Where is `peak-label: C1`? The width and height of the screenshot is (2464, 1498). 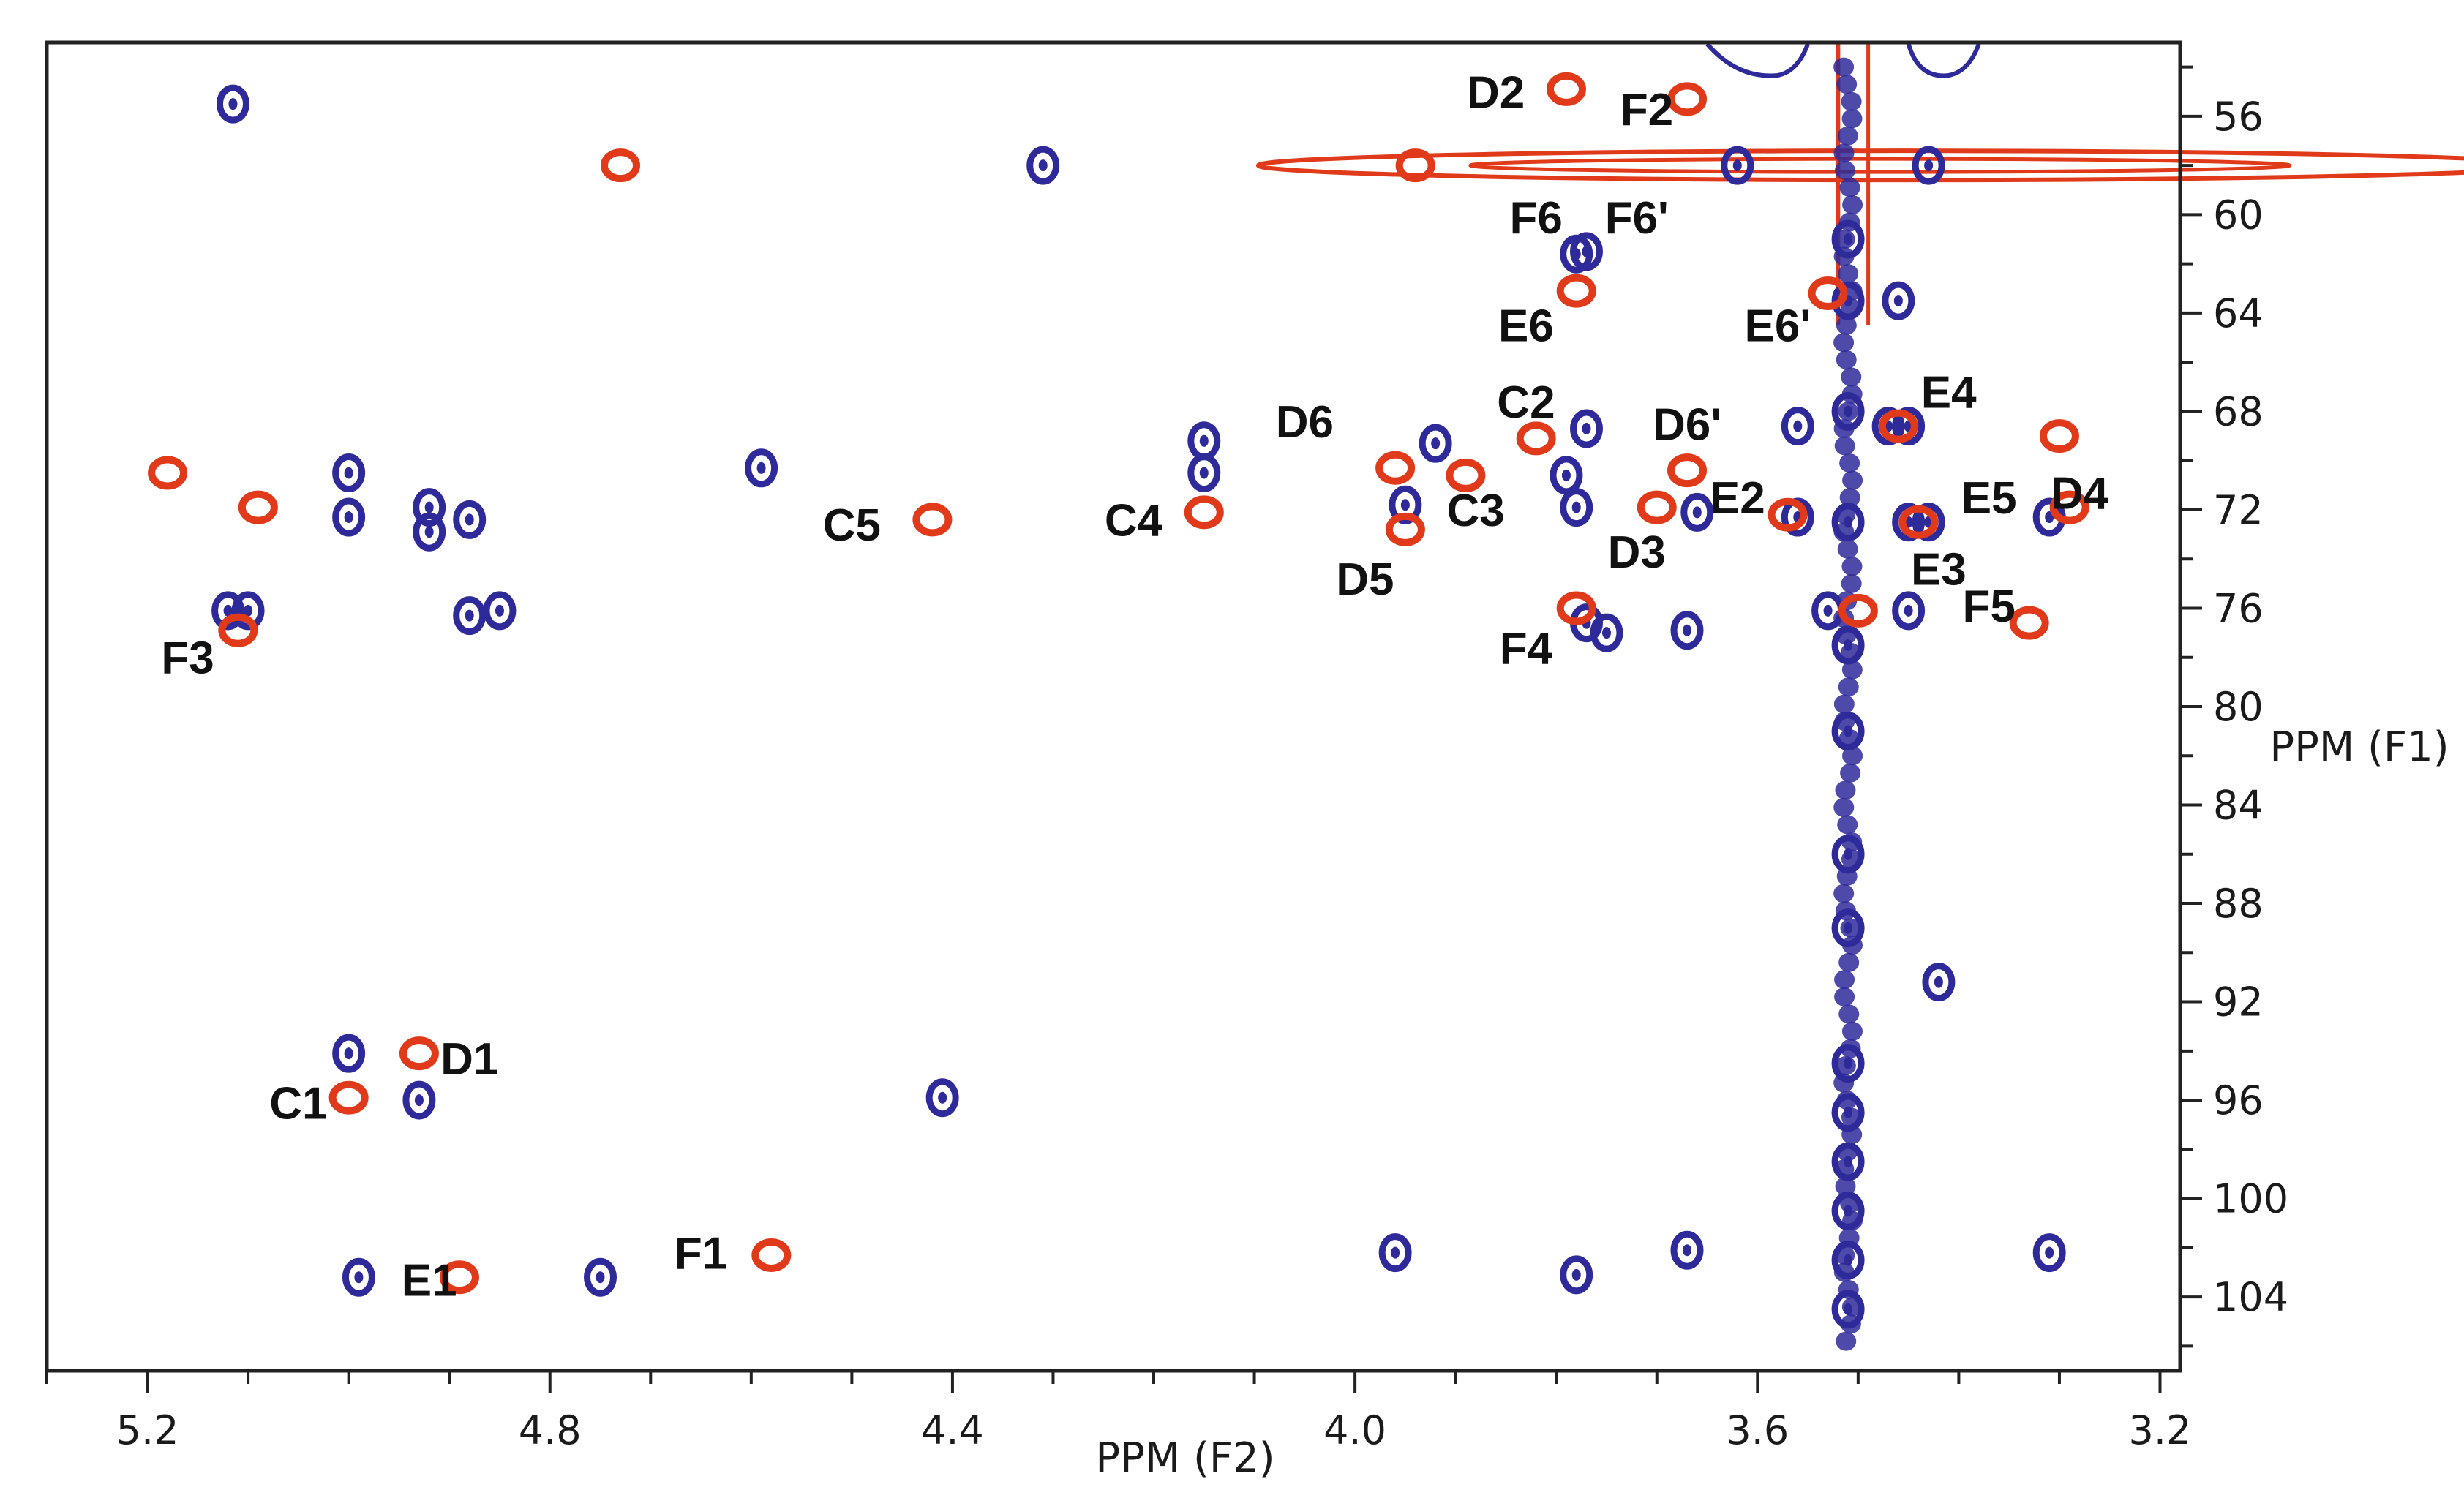
peak-label: C1 is located at coordinates (298, 1103).